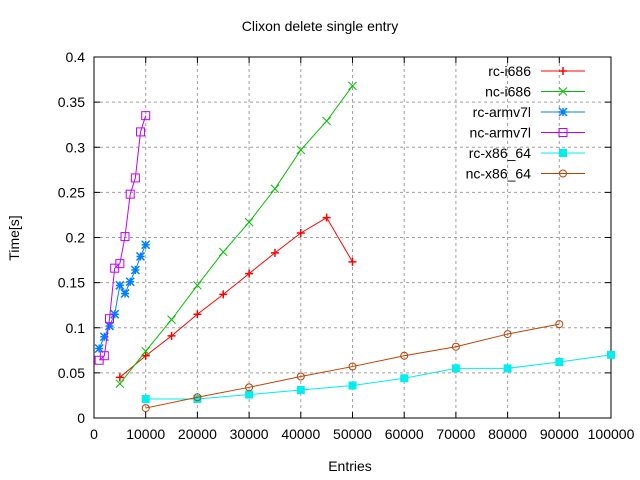 This screenshot has height=480, width=640. Describe the element at coordinates (71, 102) in the screenshot. I see `y-tick-label: 0.35` at that location.